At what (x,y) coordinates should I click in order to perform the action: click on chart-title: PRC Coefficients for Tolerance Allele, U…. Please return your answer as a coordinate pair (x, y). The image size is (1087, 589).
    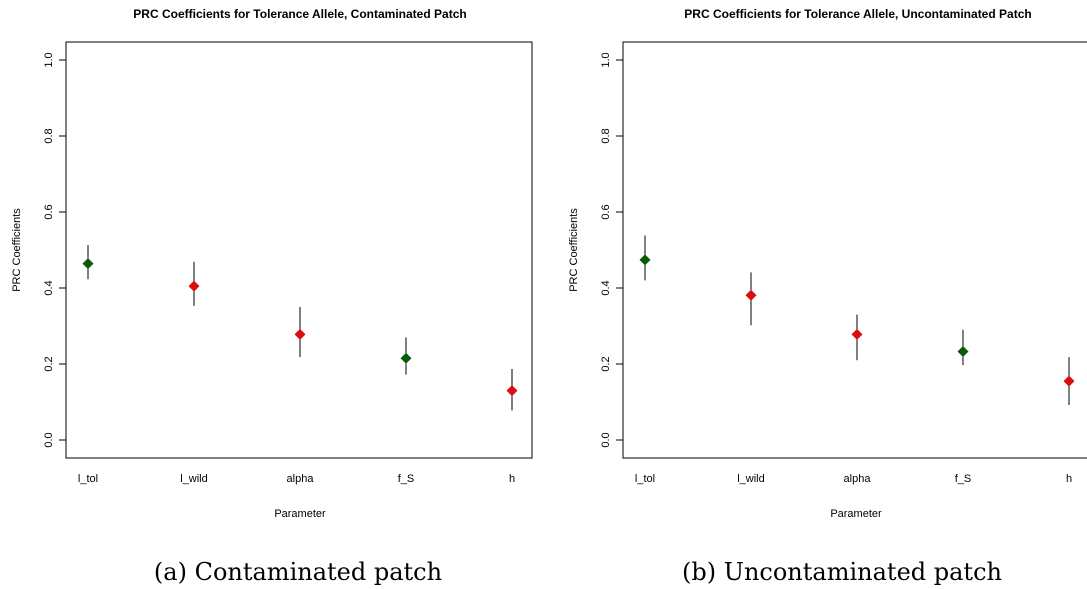
    Looking at the image, I should click on (857, 14).